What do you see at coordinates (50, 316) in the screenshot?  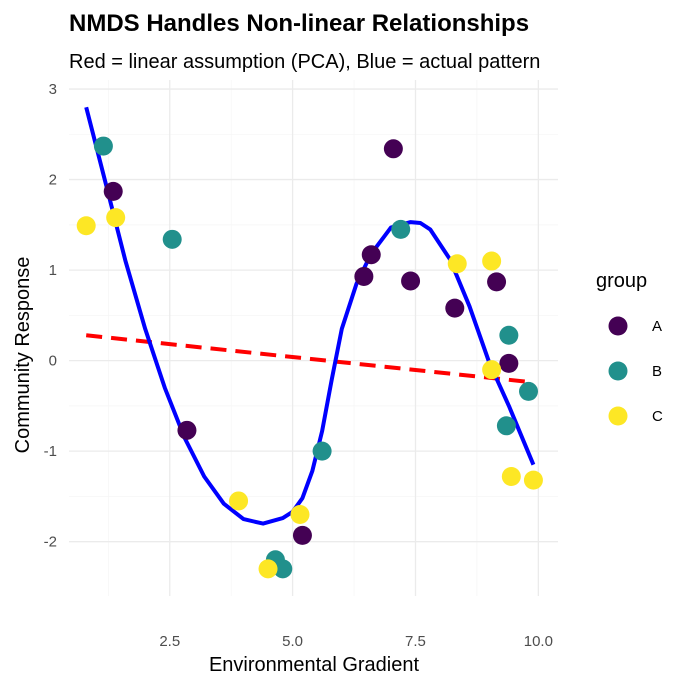 I see `y-axis-ticks: -2 -1 0 1 2 3` at bounding box center [50, 316].